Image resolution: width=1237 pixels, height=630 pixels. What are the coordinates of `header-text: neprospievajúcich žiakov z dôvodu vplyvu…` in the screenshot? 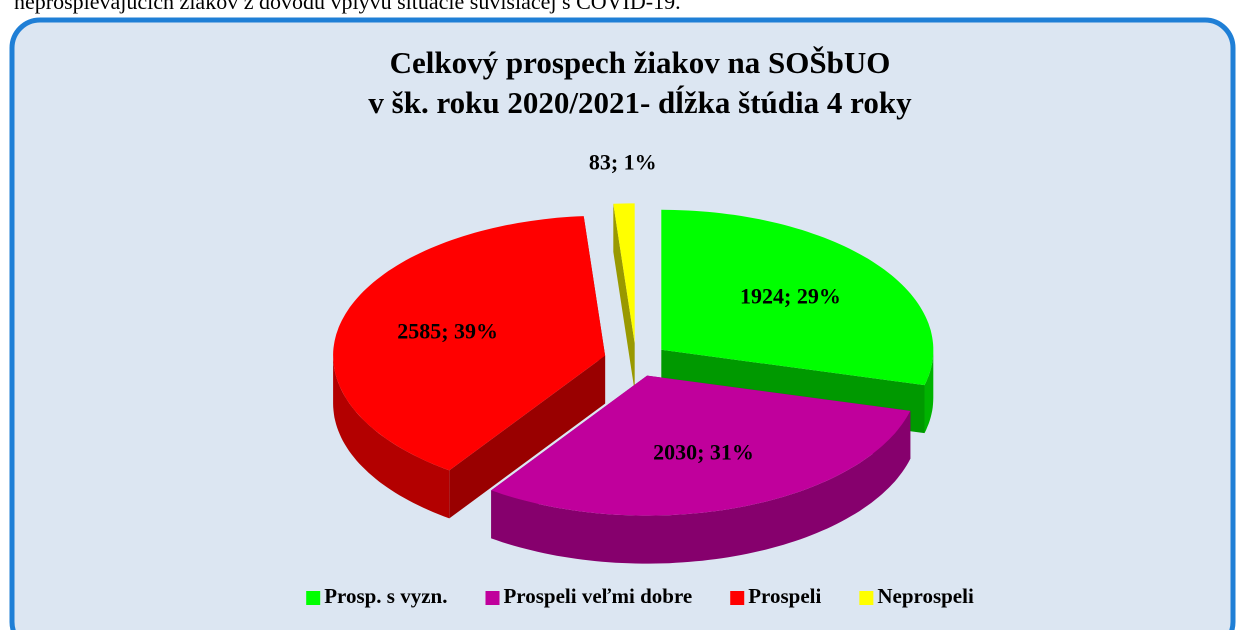 It's located at (347, 7).